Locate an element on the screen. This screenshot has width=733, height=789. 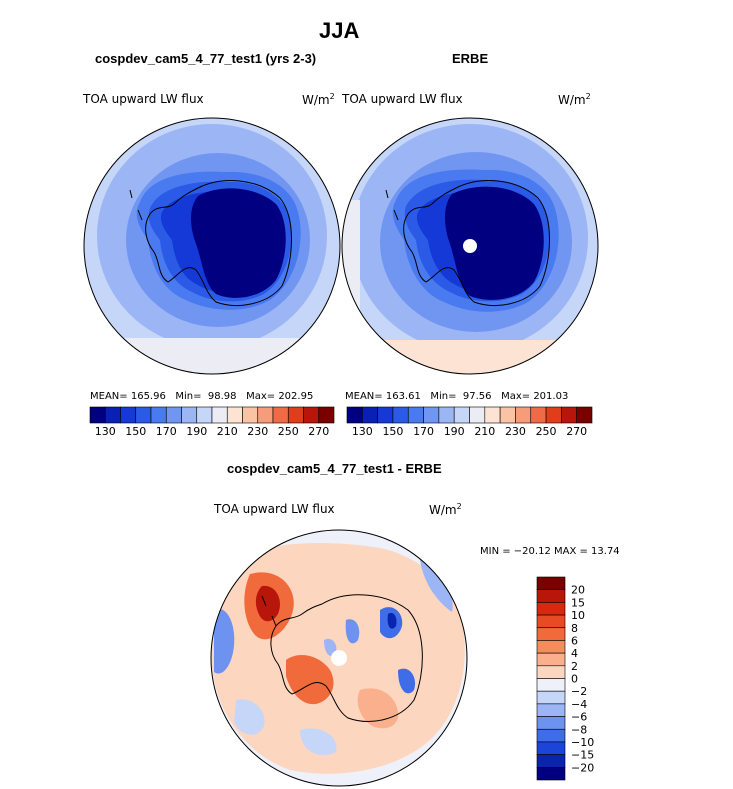
diff-map-border is located at coordinates (339, 658).